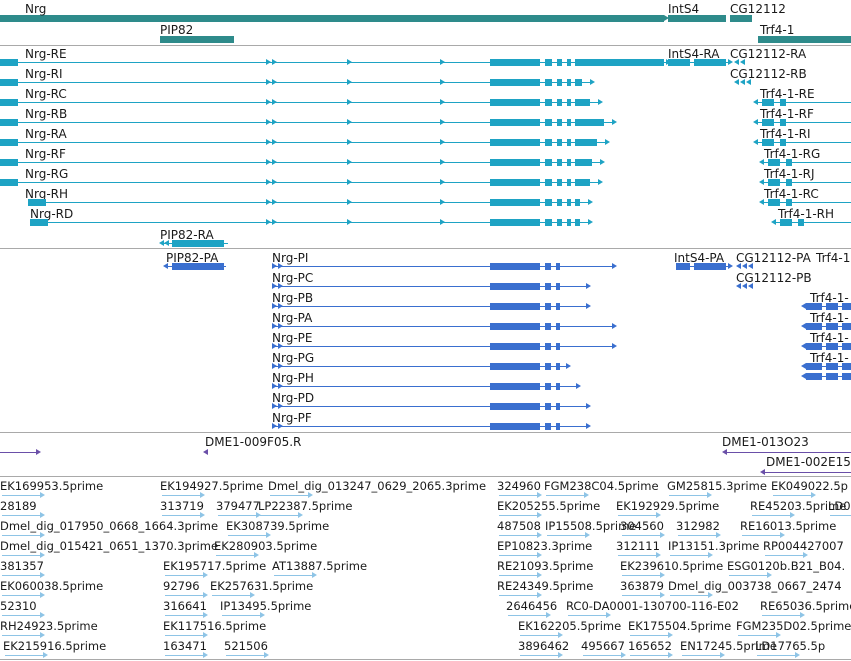 The image size is (851, 661). Describe the element at coordinates (262, 586) in the screenshot. I see `est-label: EK257631.5prime` at that location.